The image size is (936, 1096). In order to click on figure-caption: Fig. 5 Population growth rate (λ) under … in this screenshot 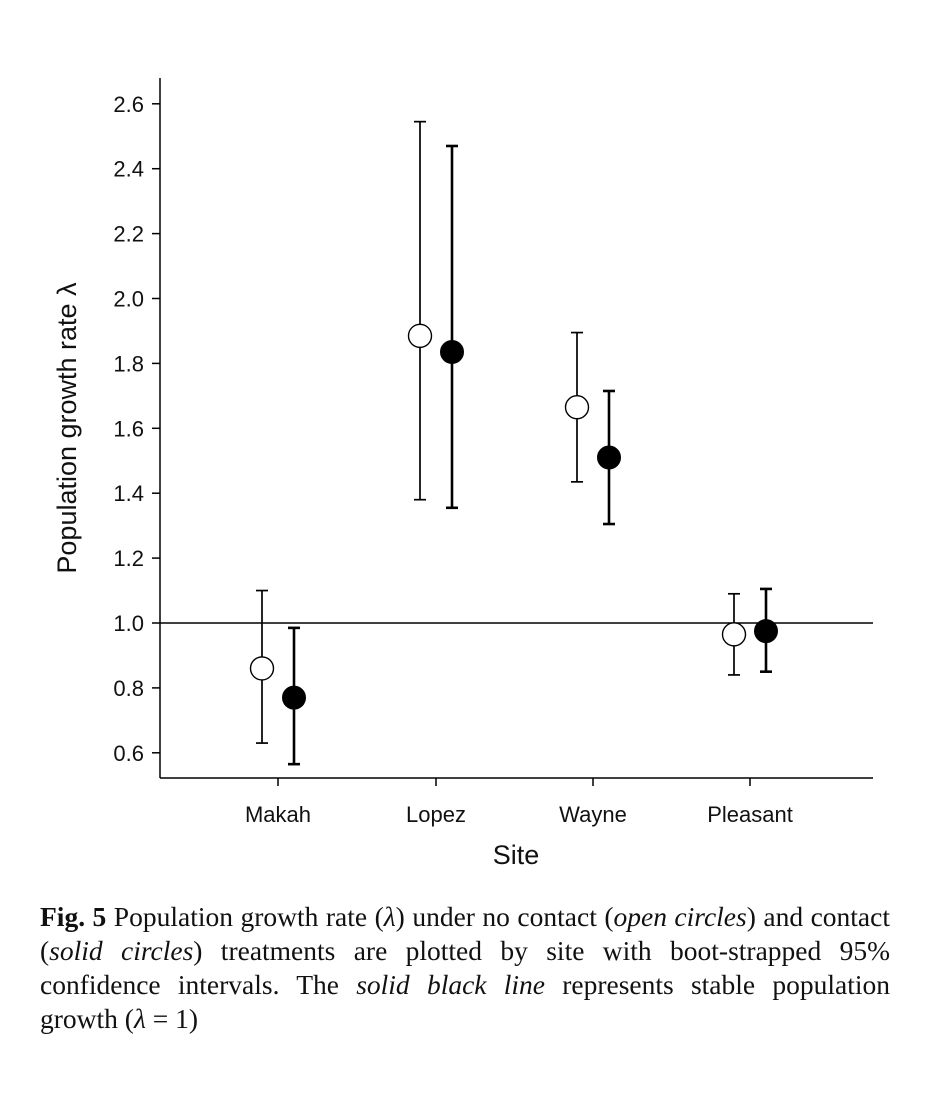, I will do `click(465, 968)`.